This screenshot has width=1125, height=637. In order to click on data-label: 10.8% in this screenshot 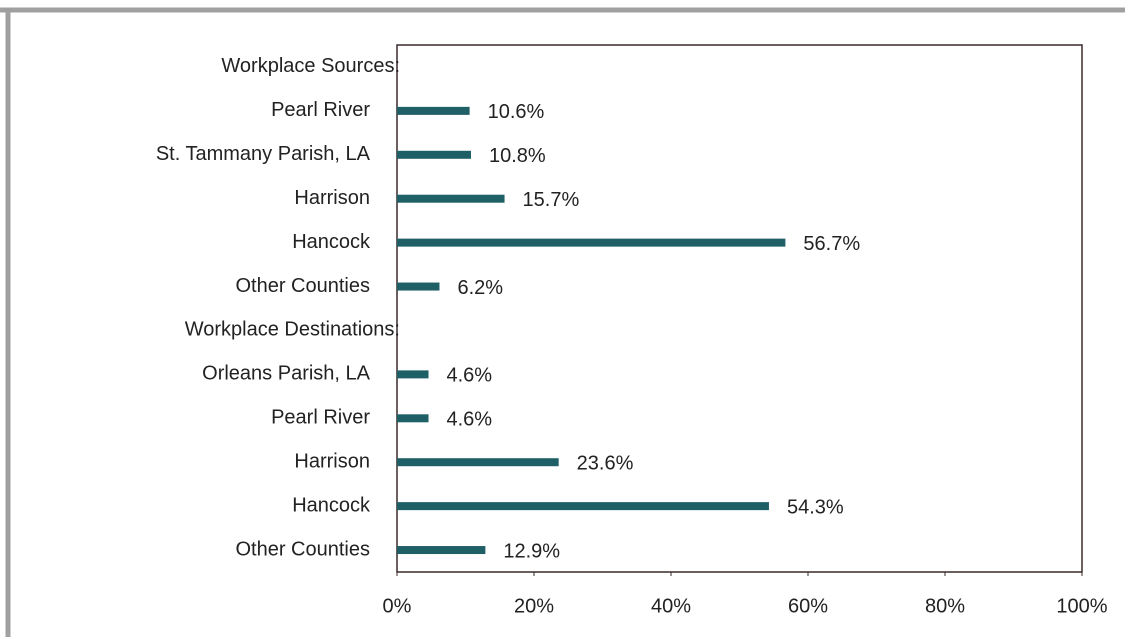, I will do `click(517, 156)`.